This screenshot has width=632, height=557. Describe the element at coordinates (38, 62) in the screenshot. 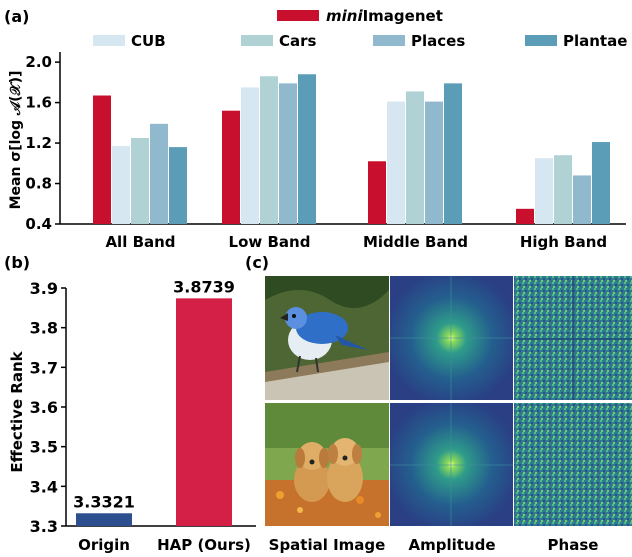

I see `panel-a-ytick-label: 2.0` at that location.